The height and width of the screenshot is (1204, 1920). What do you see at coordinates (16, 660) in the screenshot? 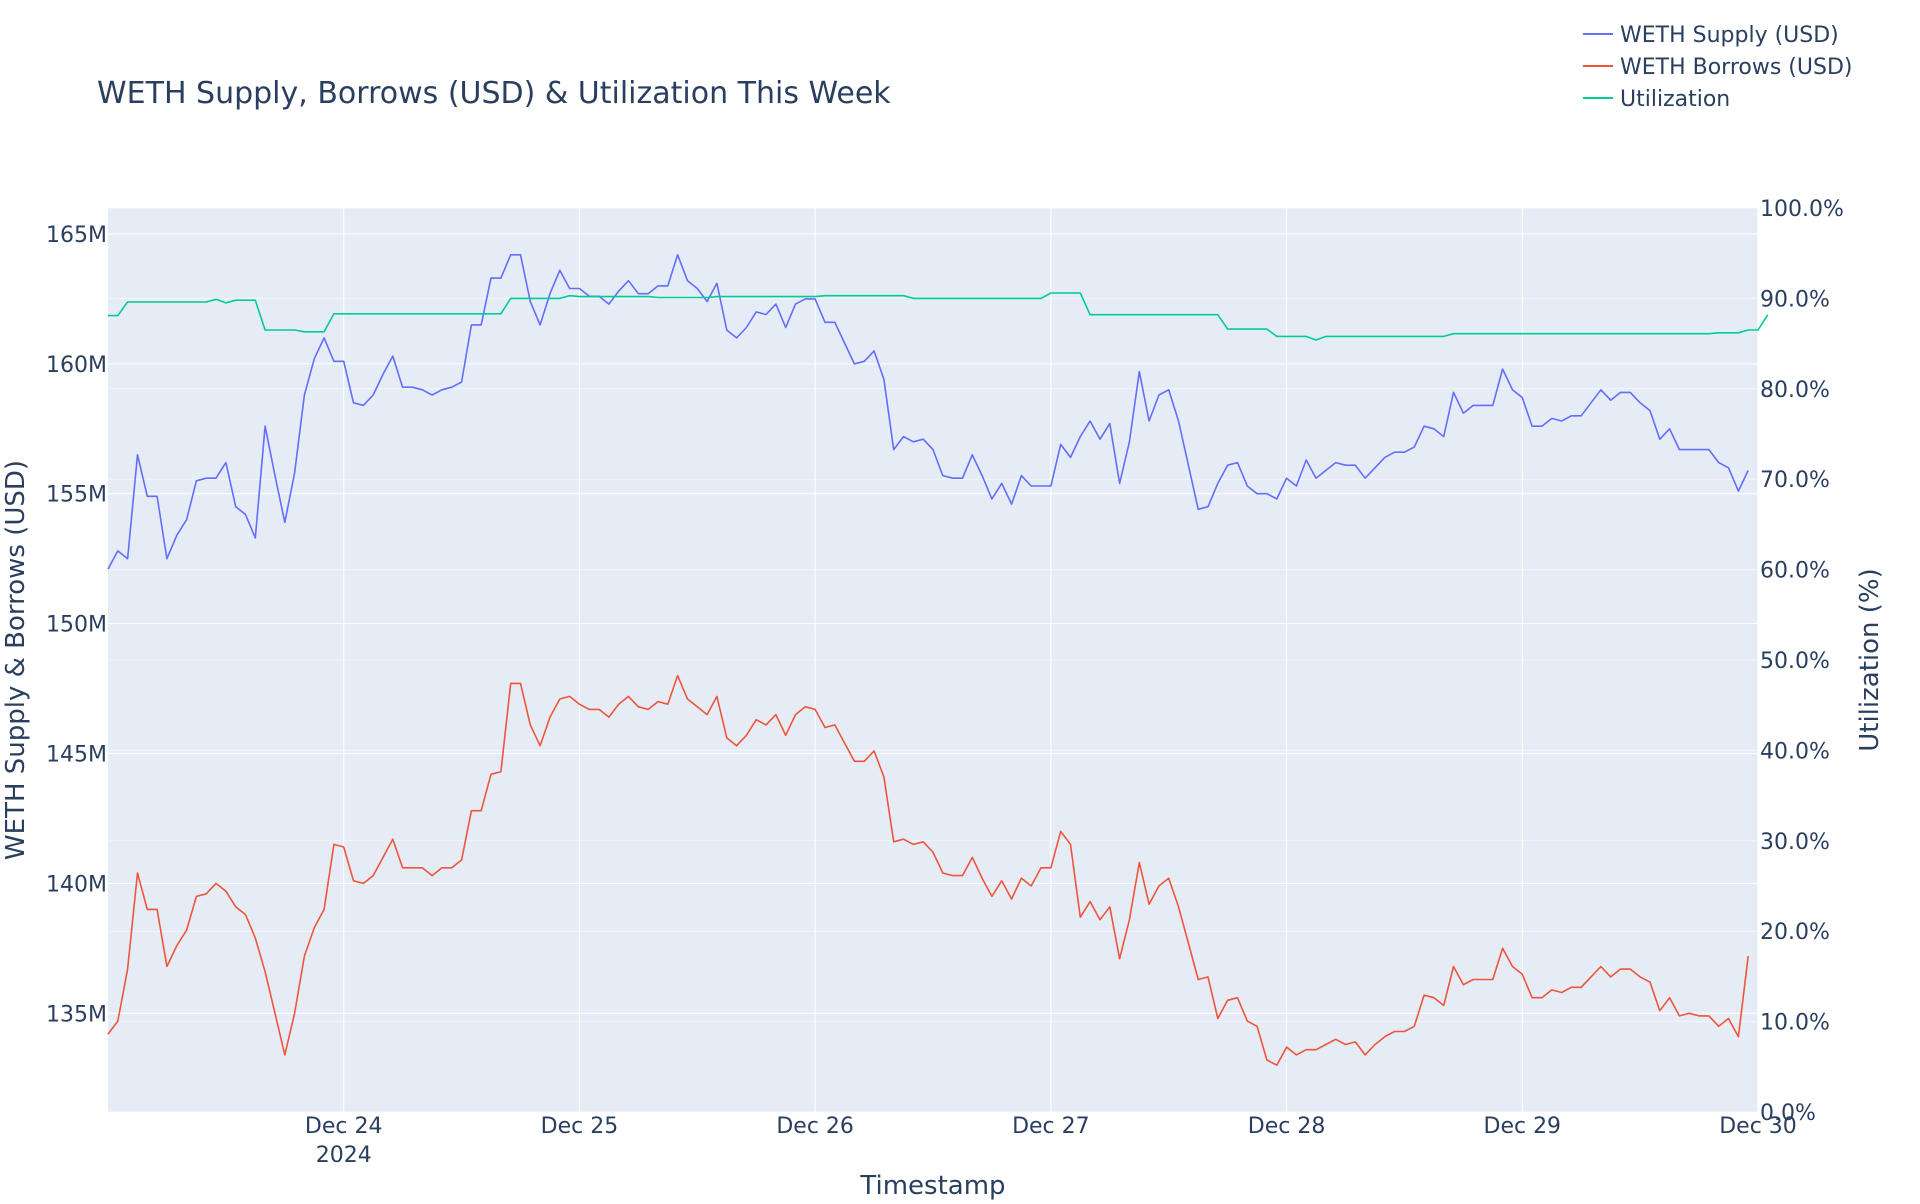
I see `y-axis-label: WETH Supply & Borrows (USD)` at bounding box center [16, 660].